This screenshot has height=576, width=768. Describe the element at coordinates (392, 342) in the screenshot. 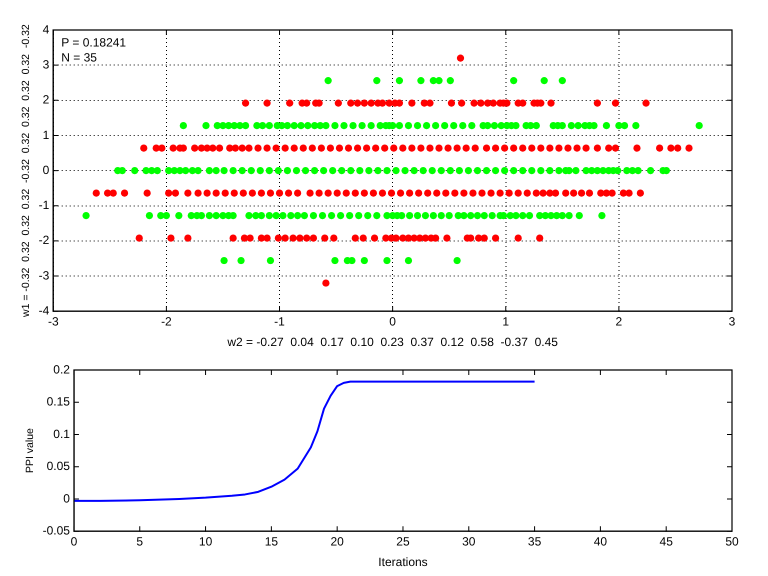

I see `x-axis-title: w2 = -0.27 0.04 0.17 0.10 0.23 0.37 0.12 0.58 -0.37 0.45` at that location.